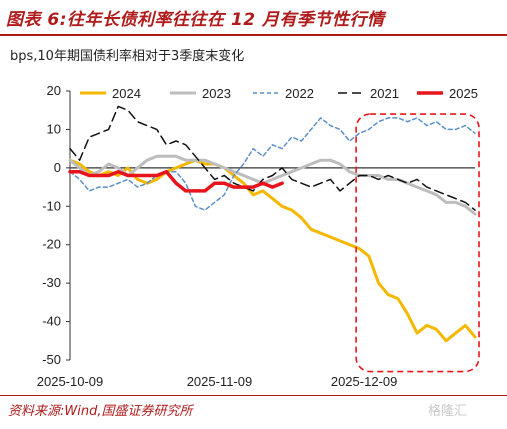 The width and height of the screenshot is (507, 429). I want to click on legend-label-2021: 2021, so click(384, 93).